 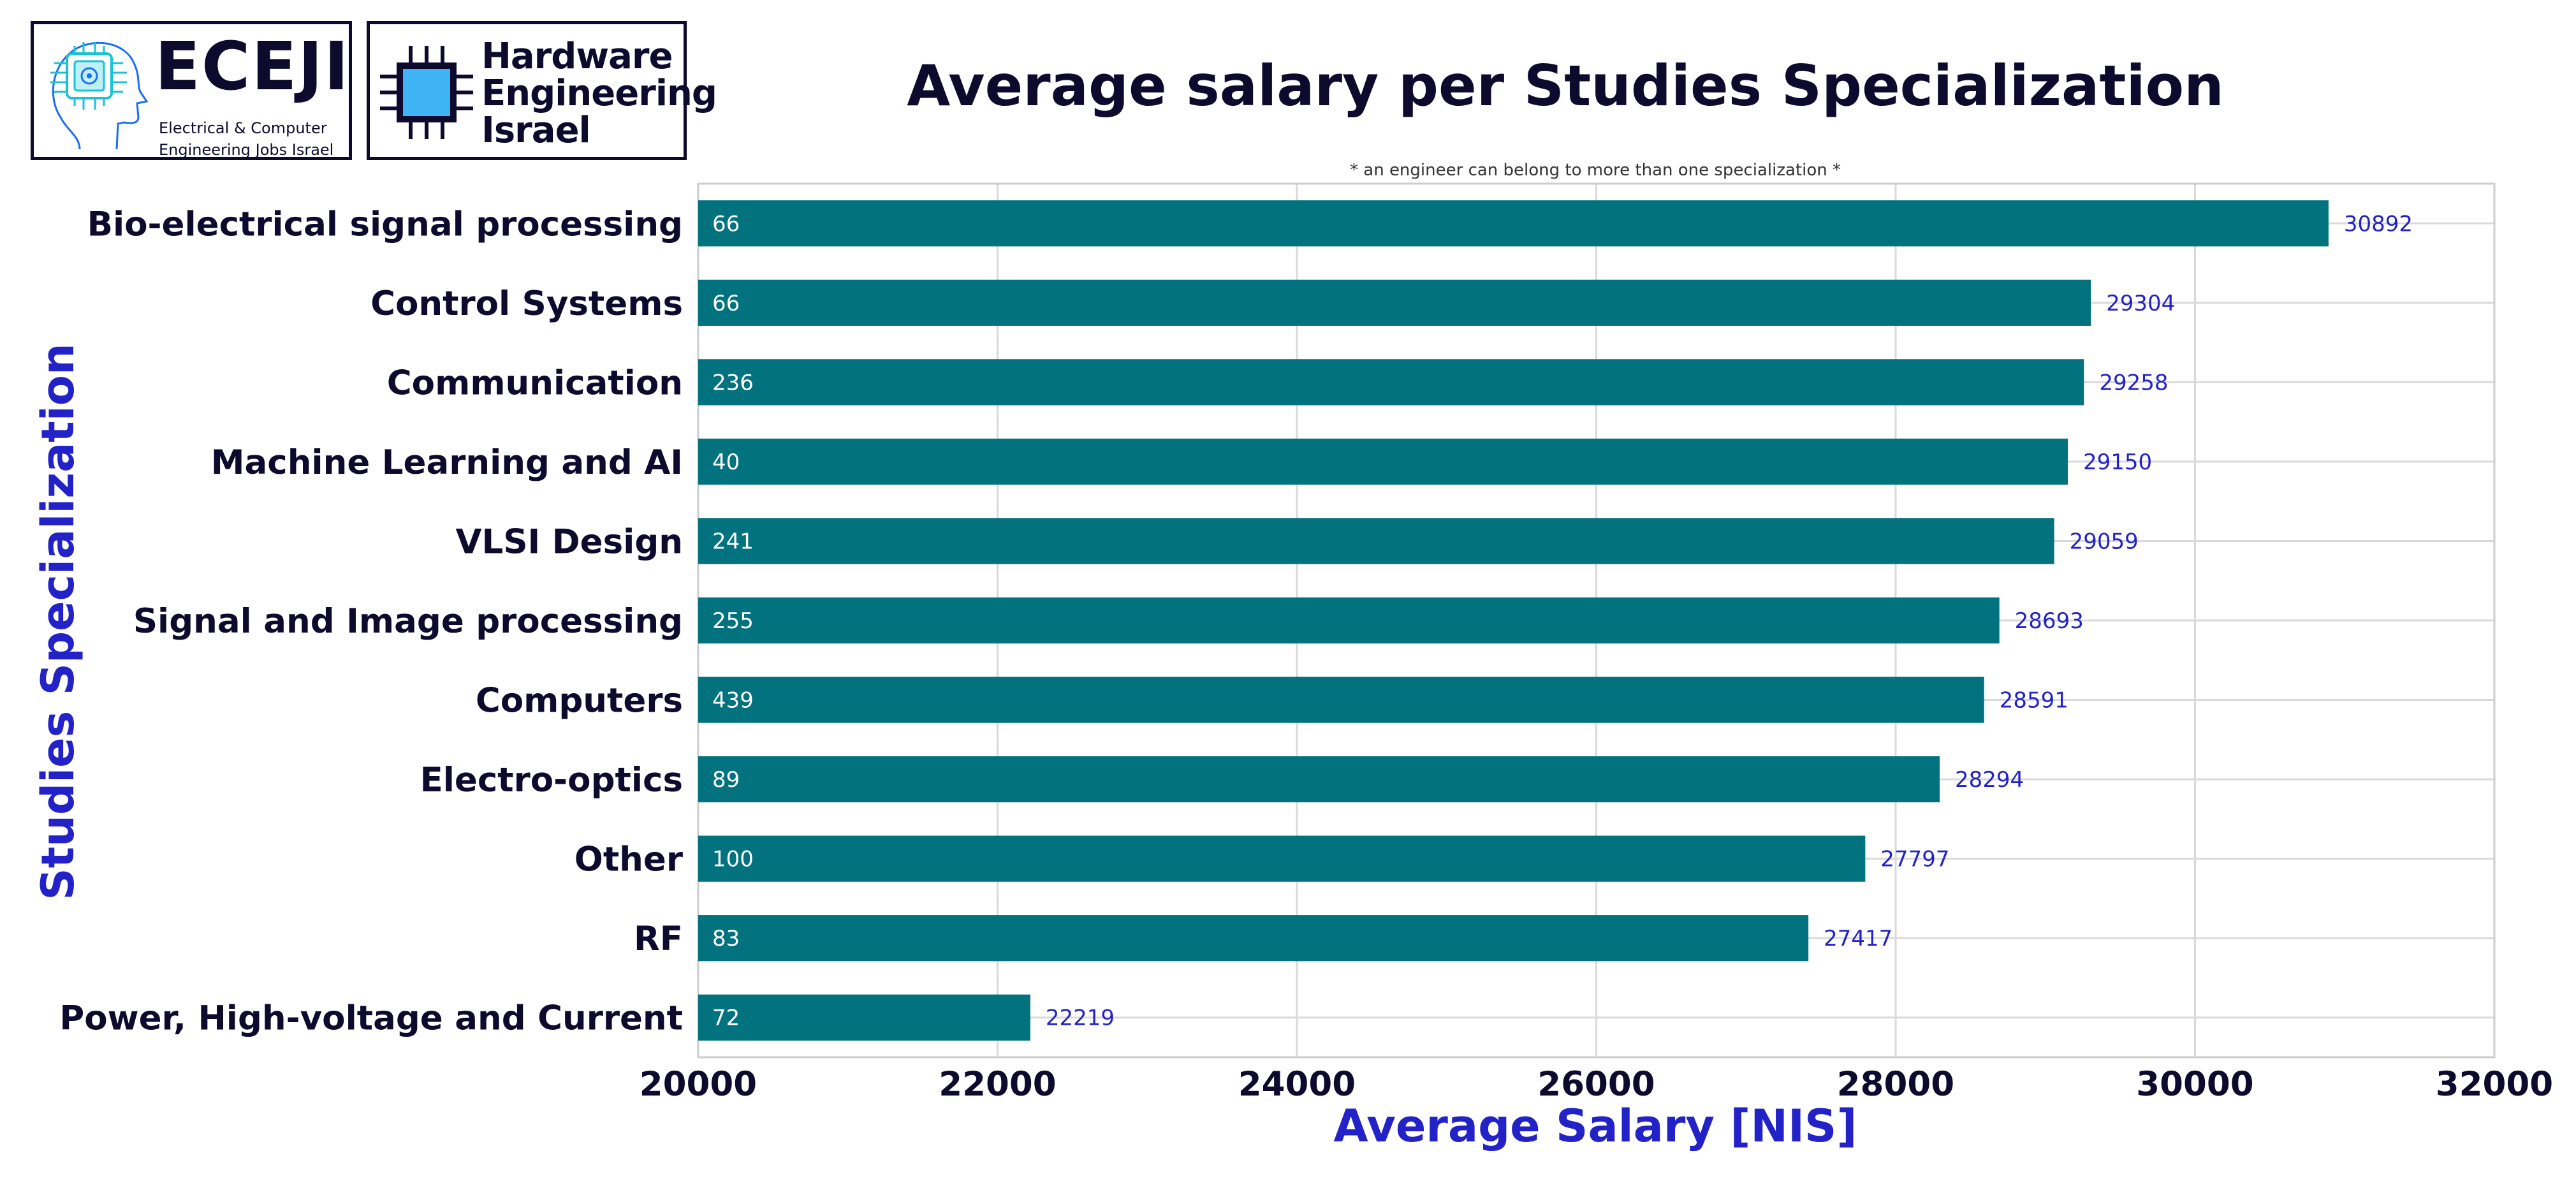 I want to click on bar-count-label: 241, so click(x=733, y=542).